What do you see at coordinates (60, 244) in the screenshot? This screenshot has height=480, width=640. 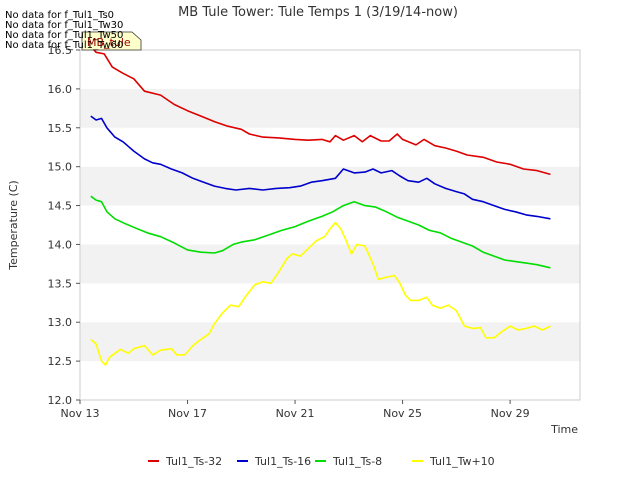 I see `y-tick-label: 14.0` at bounding box center [60, 244].